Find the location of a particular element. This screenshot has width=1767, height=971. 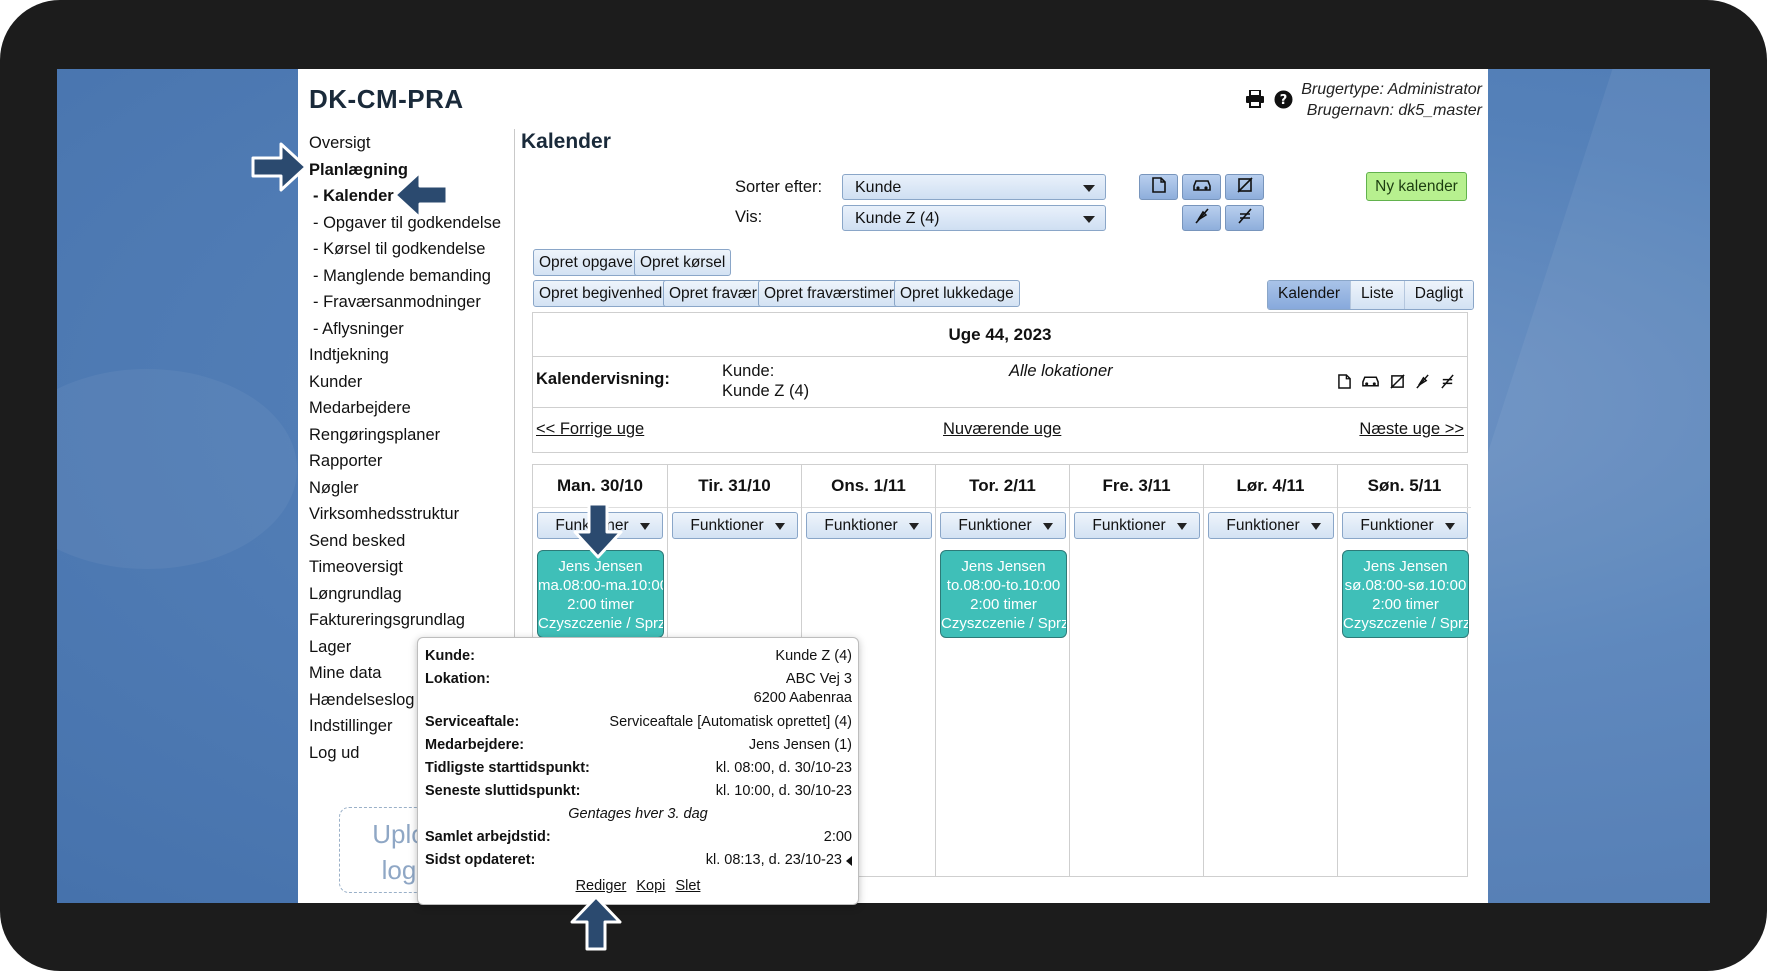

absence-hours-icon is located at coordinates (1447, 384).